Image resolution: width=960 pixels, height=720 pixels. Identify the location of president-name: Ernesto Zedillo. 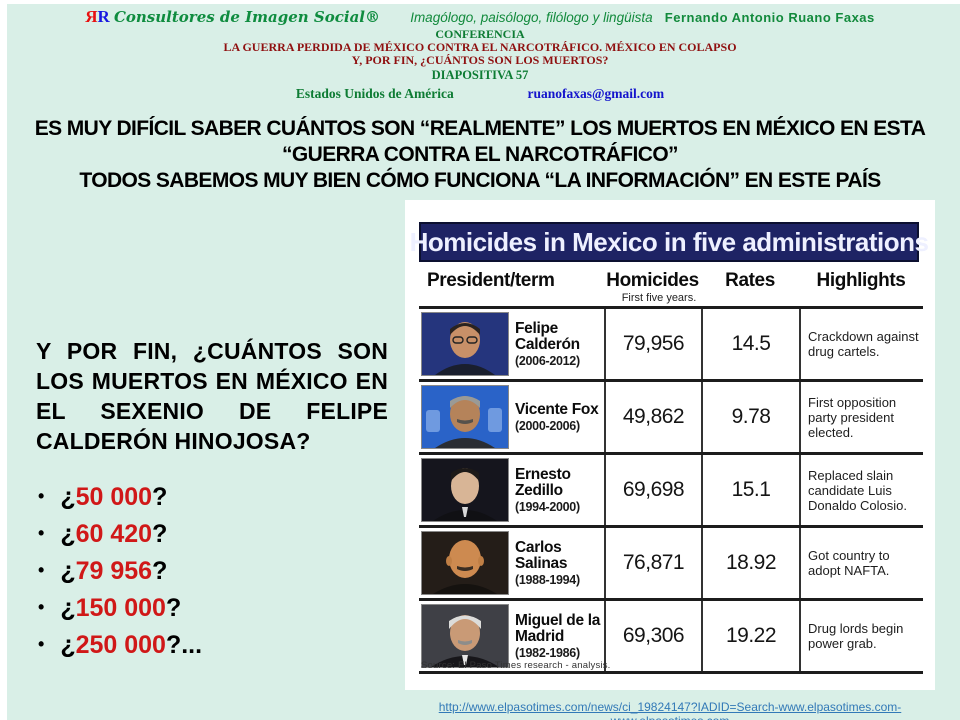
(543, 482).